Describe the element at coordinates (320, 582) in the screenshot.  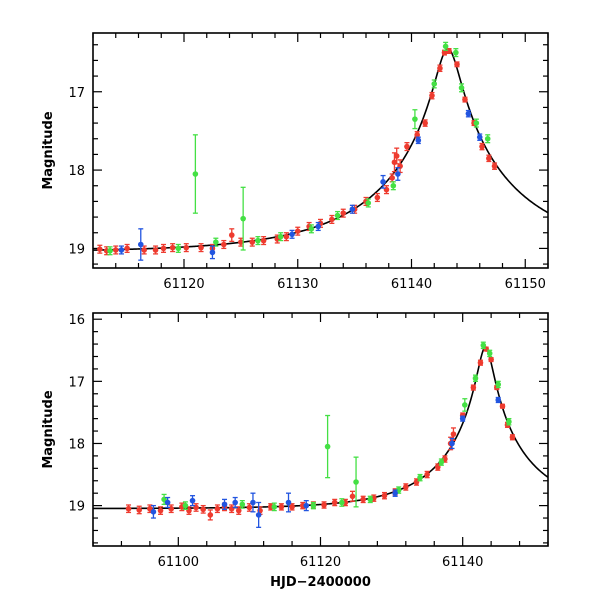
I see `bottom-panel-xlabel: HJD−2400000` at that location.